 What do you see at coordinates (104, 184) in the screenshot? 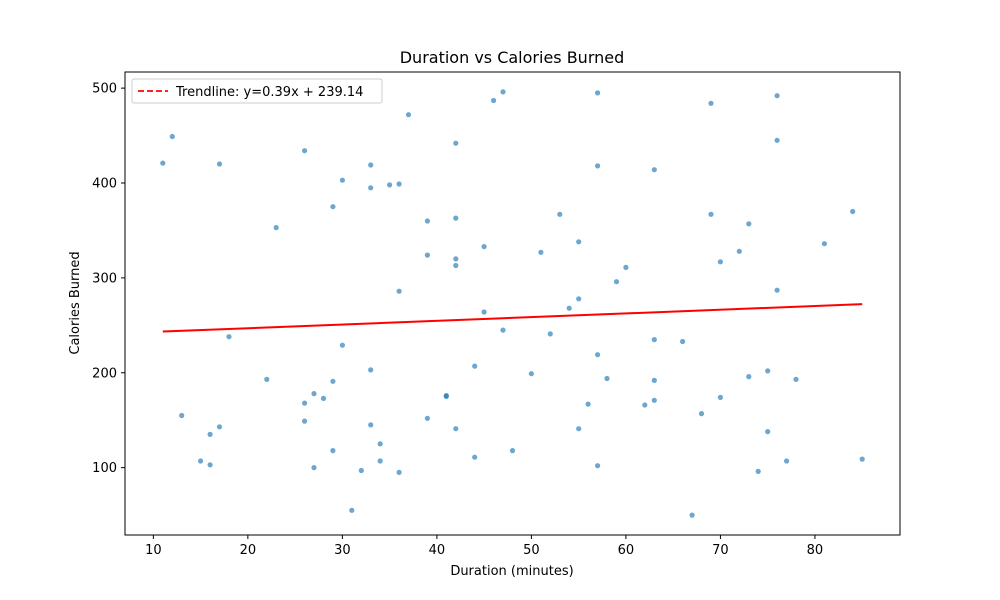
I see `y-tick-label: 400` at bounding box center [104, 184].